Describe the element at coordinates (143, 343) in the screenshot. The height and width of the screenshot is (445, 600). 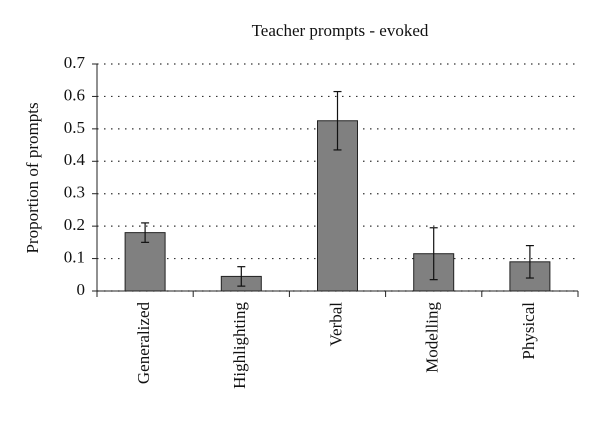
I see `x-tick-label: Generalized` at that location.